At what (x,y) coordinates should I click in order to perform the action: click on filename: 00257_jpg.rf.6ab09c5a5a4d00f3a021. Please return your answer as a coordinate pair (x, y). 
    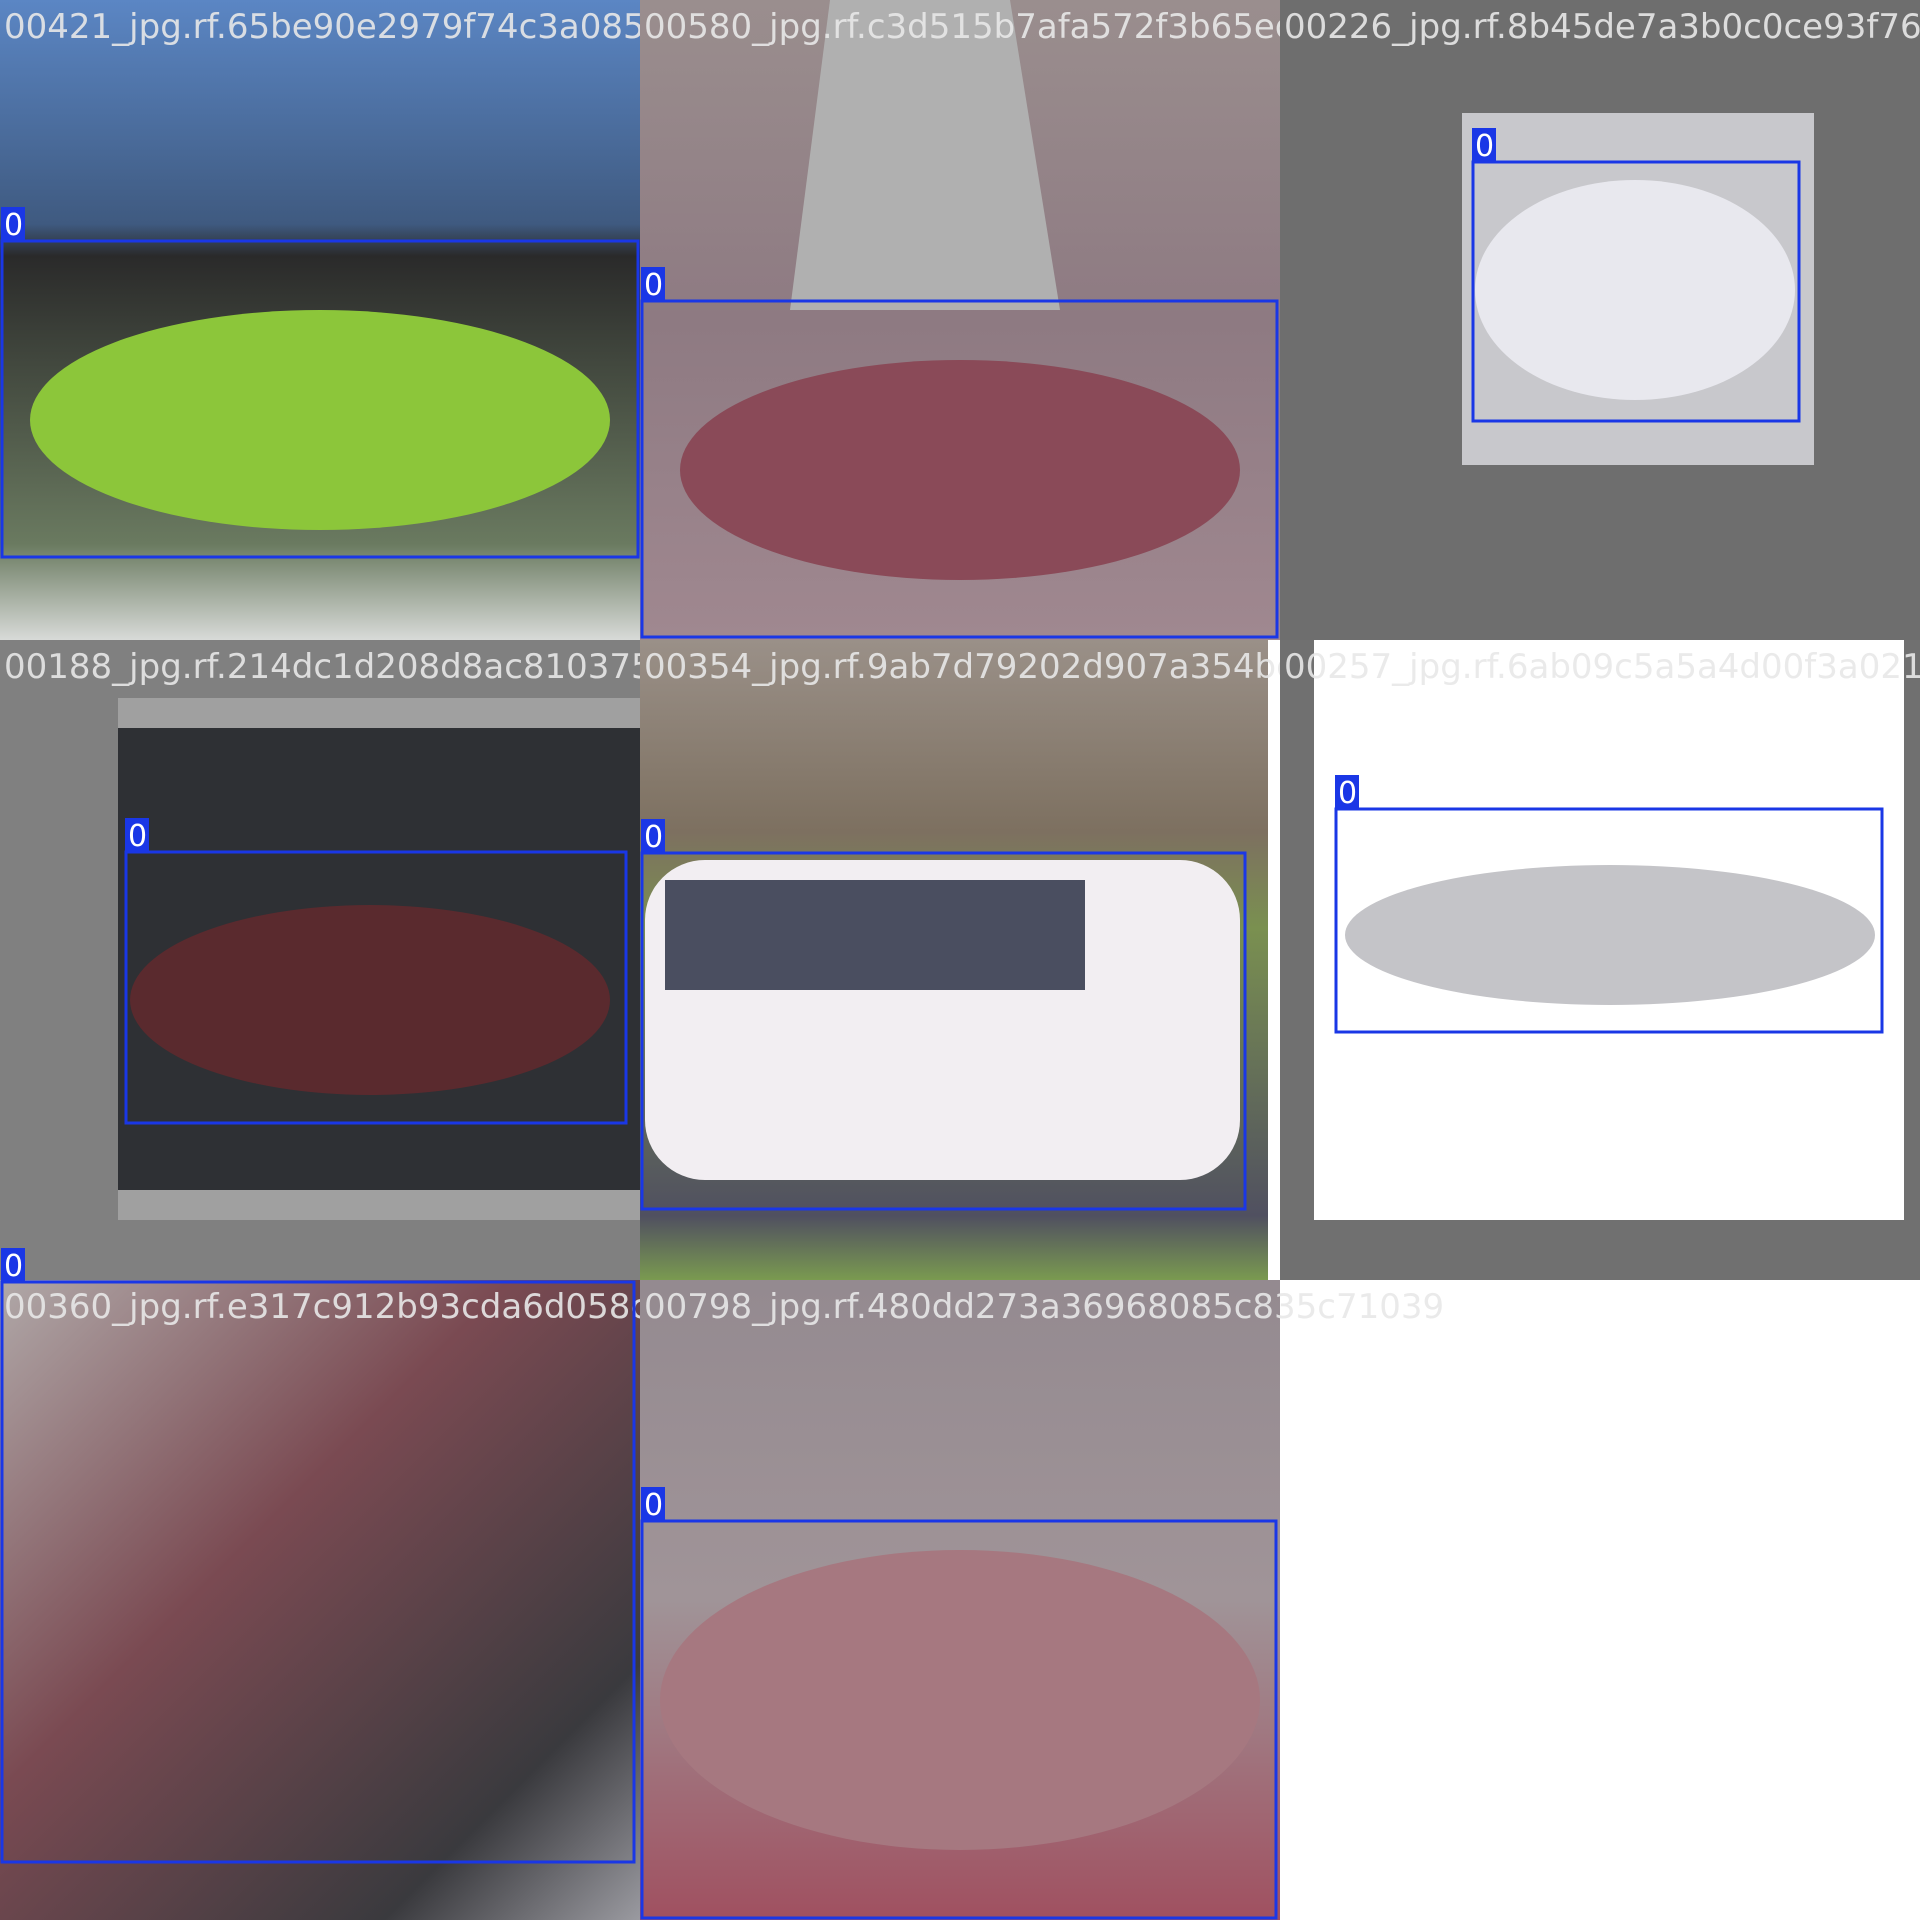
    Looking at the image, I should click on (1602, 667).